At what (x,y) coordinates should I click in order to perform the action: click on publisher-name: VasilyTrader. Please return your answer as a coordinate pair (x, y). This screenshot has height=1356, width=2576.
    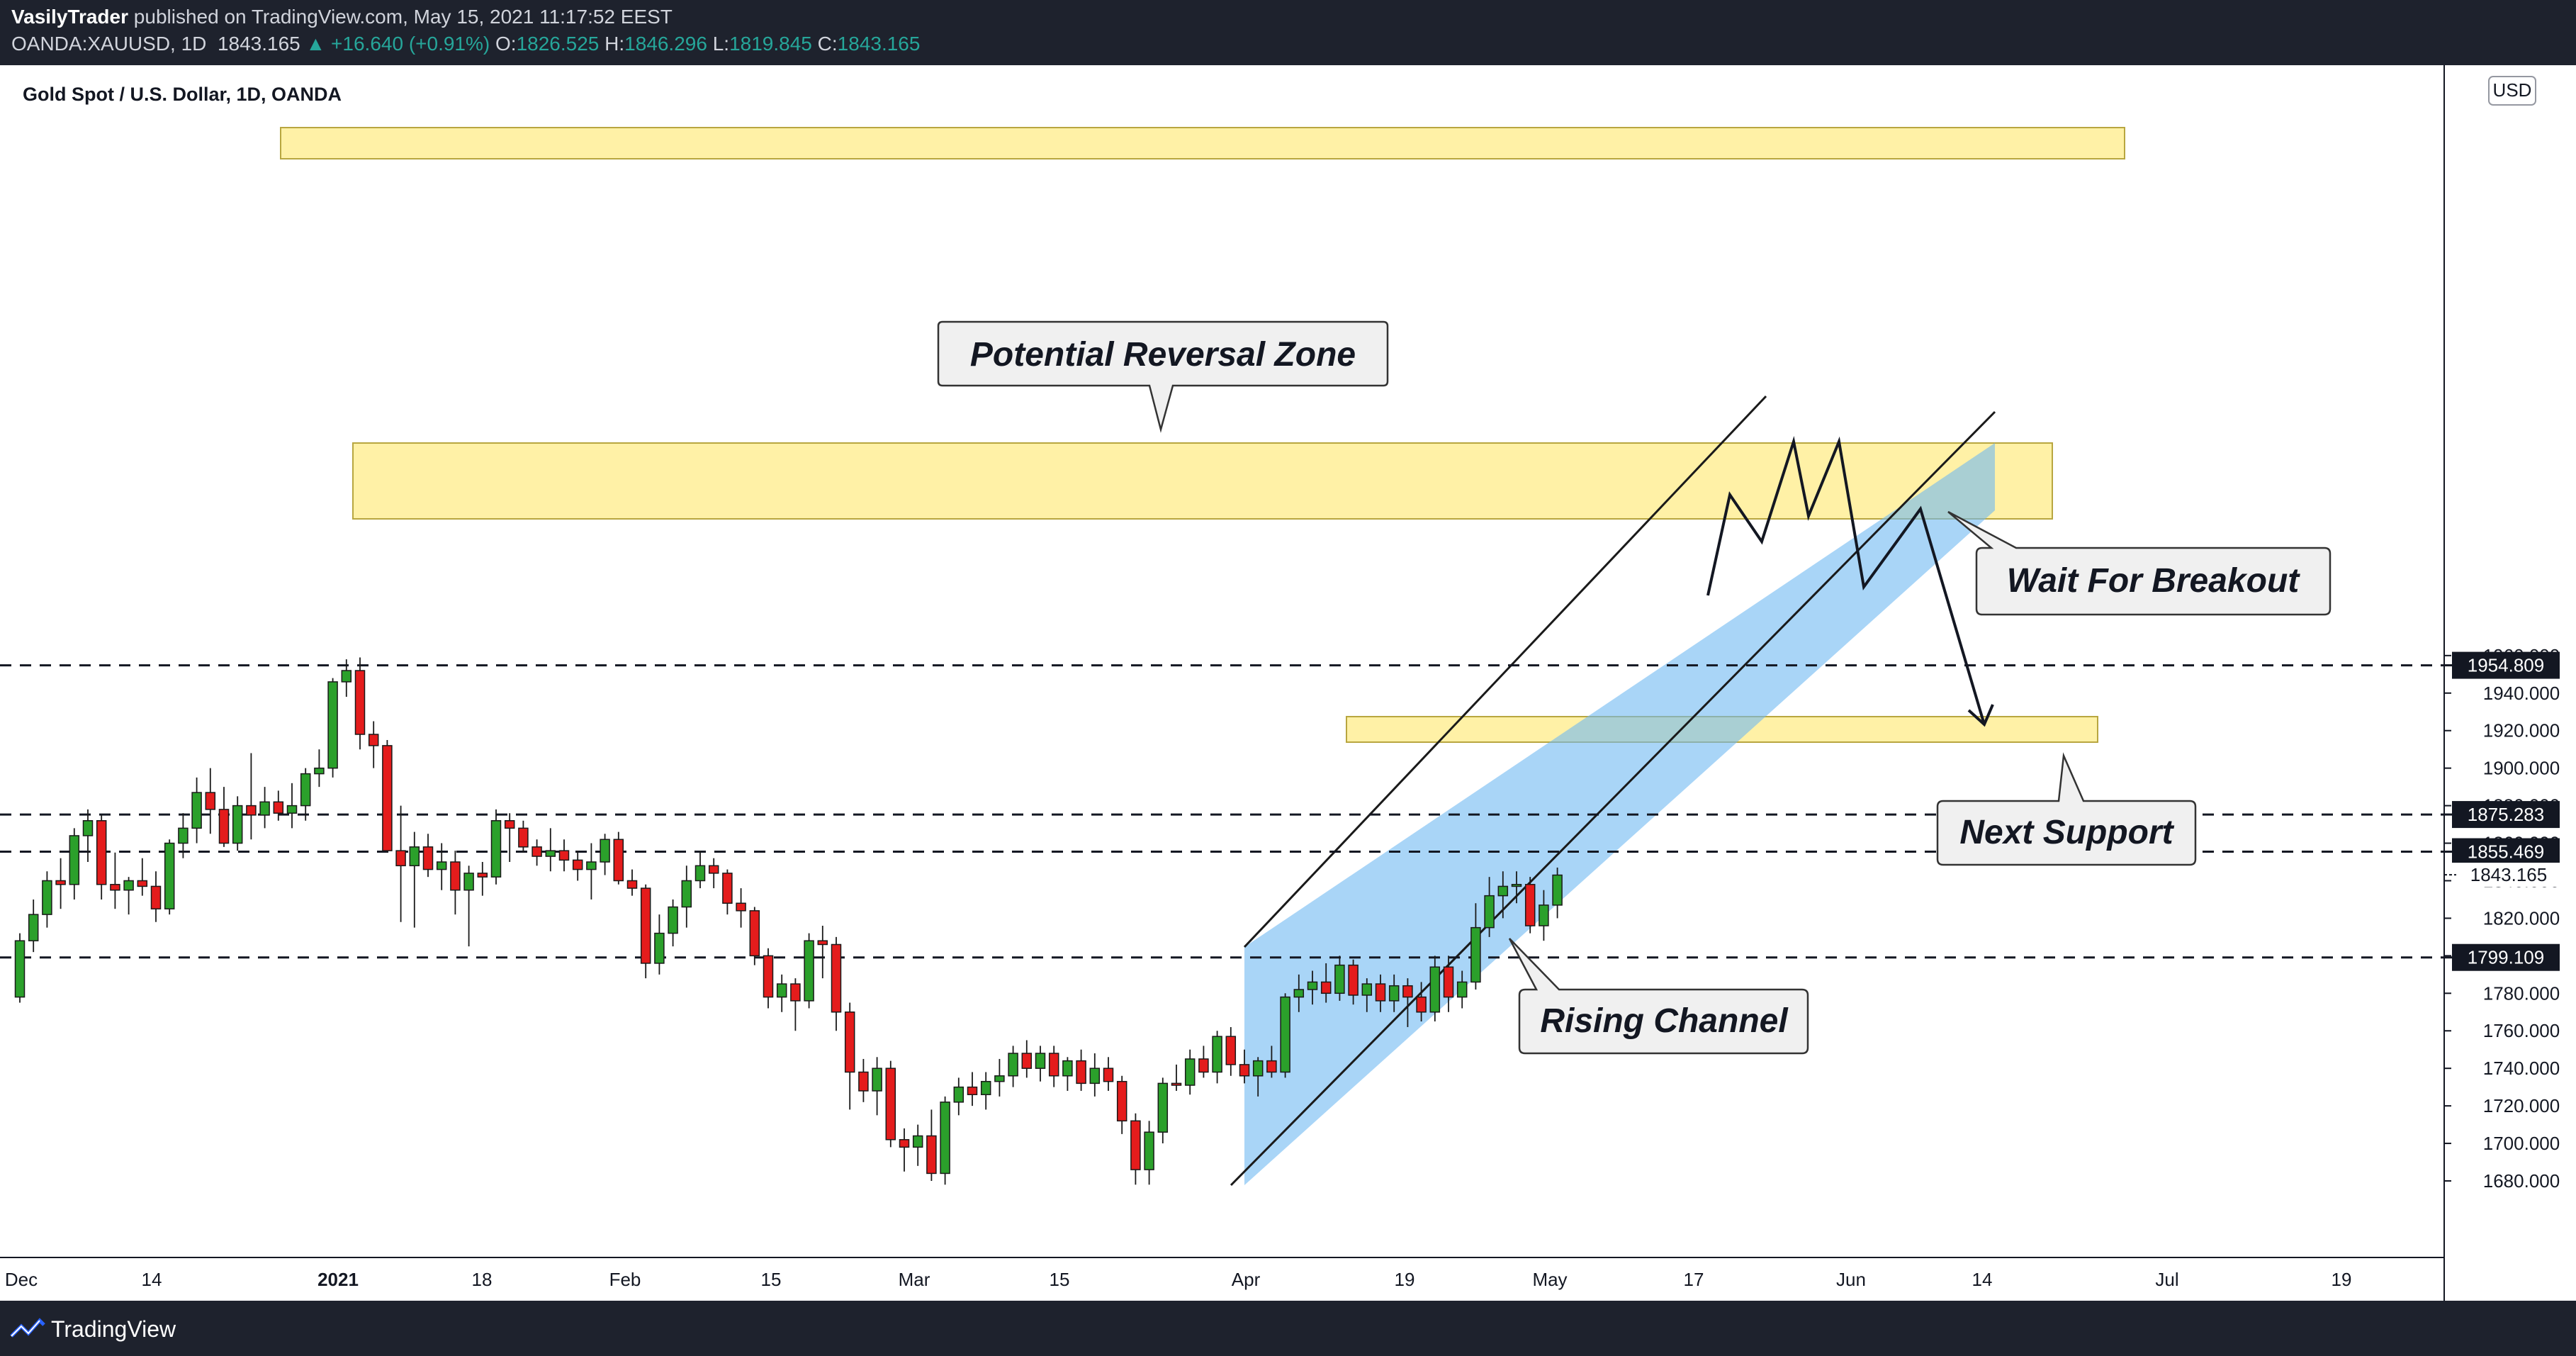
    Looking at the image, I should click on (70, 17).